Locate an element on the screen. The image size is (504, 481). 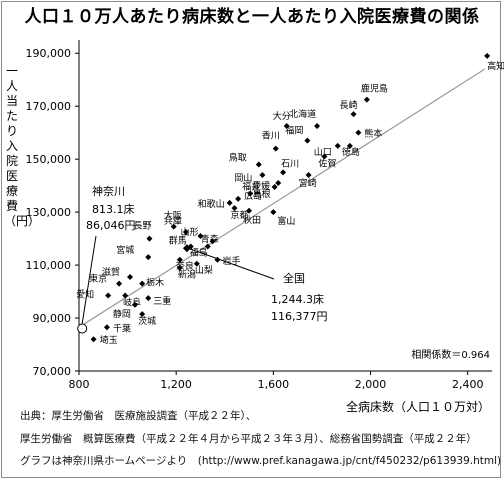
point-label: 千葉 is located at coordinates (122, 328).